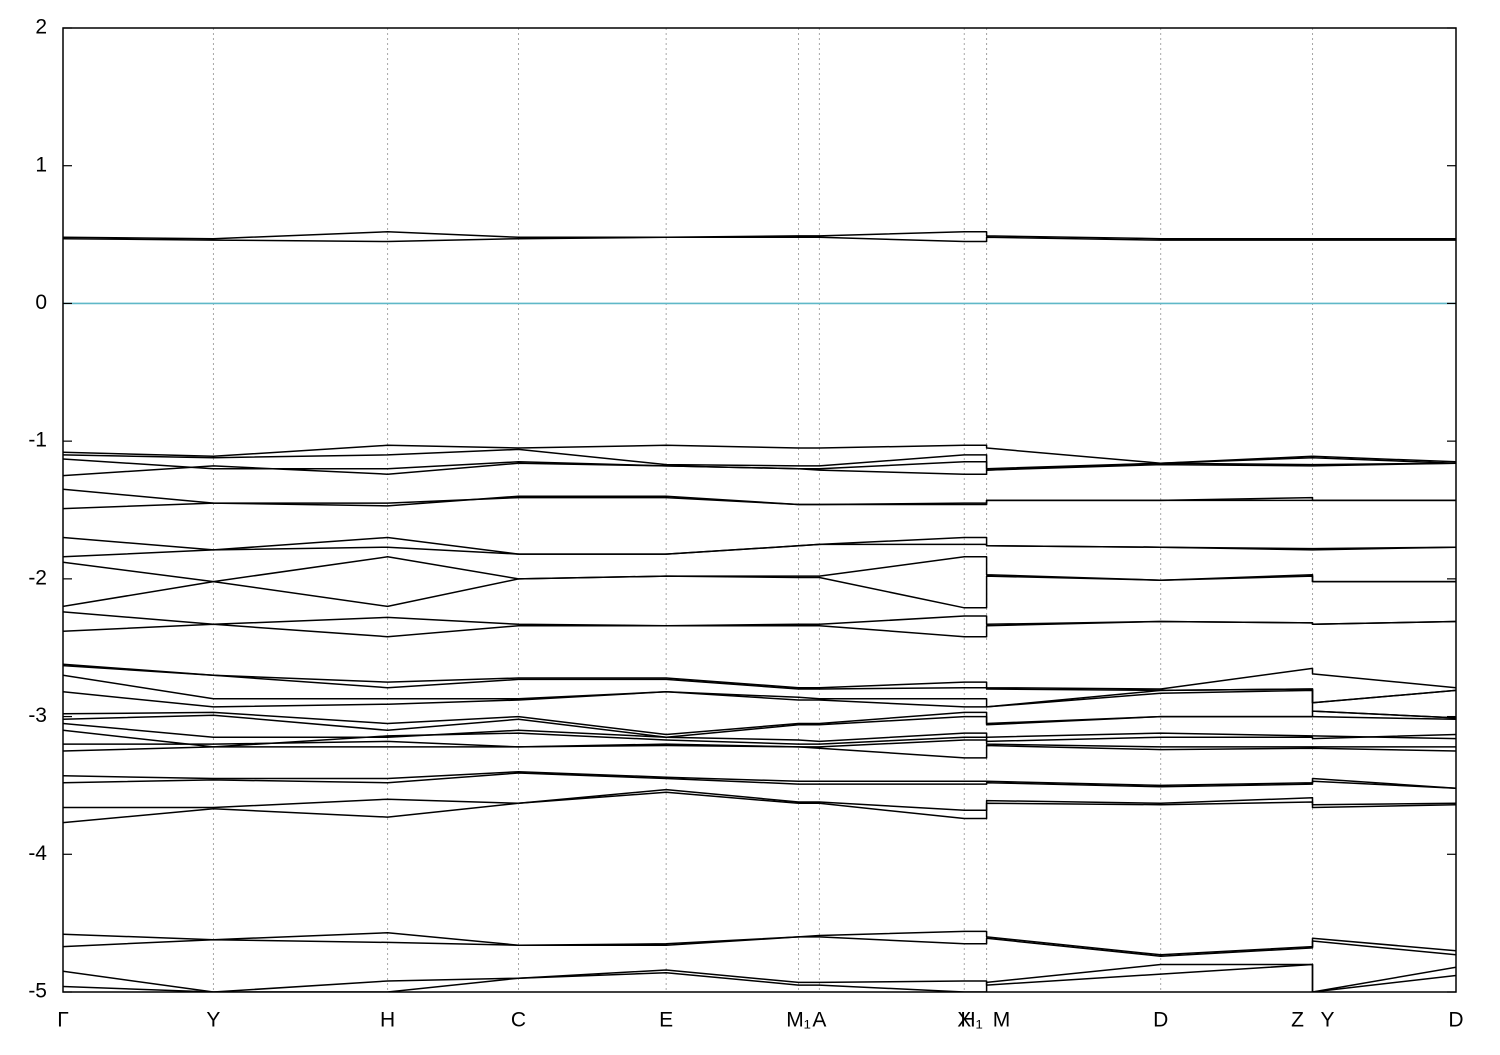 The image size is (1500, 1055). I want to click on x-tick-label: X, so click(964, 1020).